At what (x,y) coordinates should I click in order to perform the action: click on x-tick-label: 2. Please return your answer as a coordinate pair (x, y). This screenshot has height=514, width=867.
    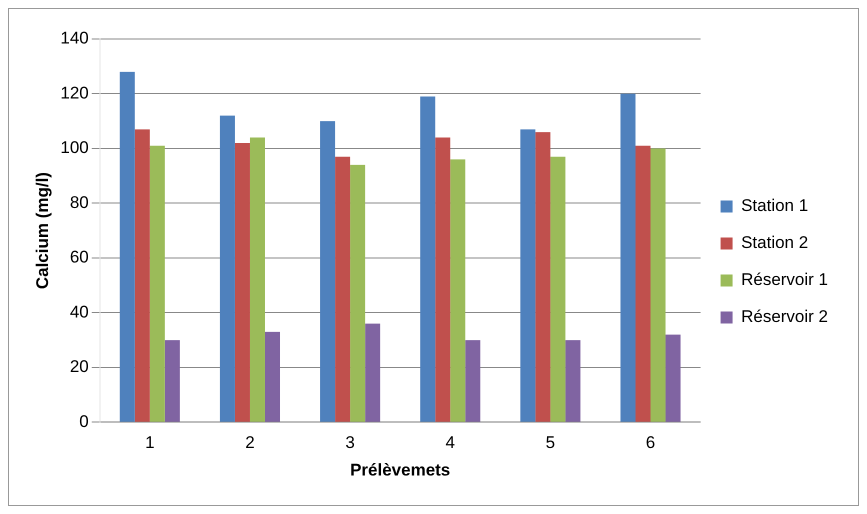
    Looking at the image, I should click on (250, 442).